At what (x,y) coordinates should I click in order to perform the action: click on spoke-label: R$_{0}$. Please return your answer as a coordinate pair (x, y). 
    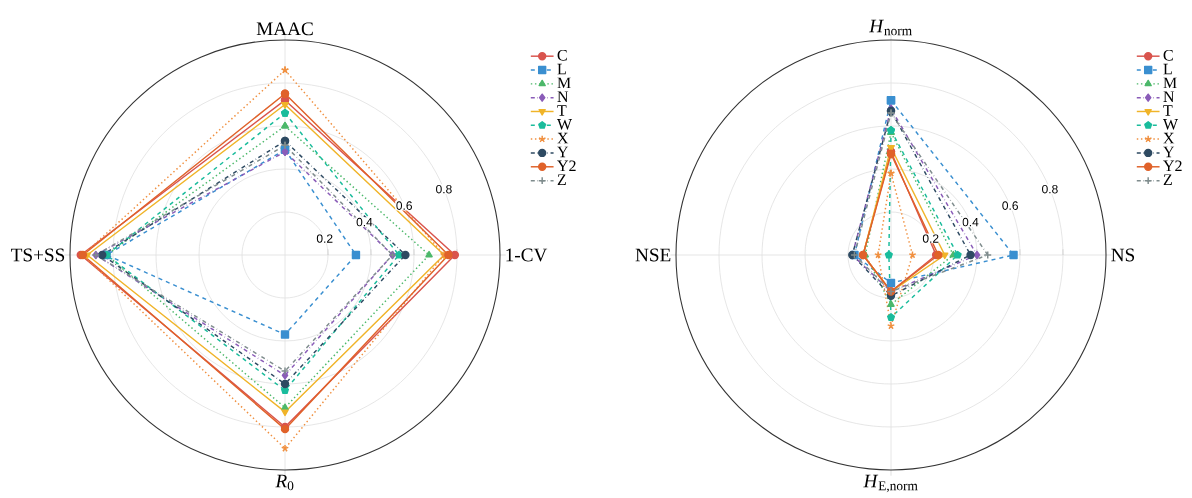
    Looking at the image, I should click on (284, 482).